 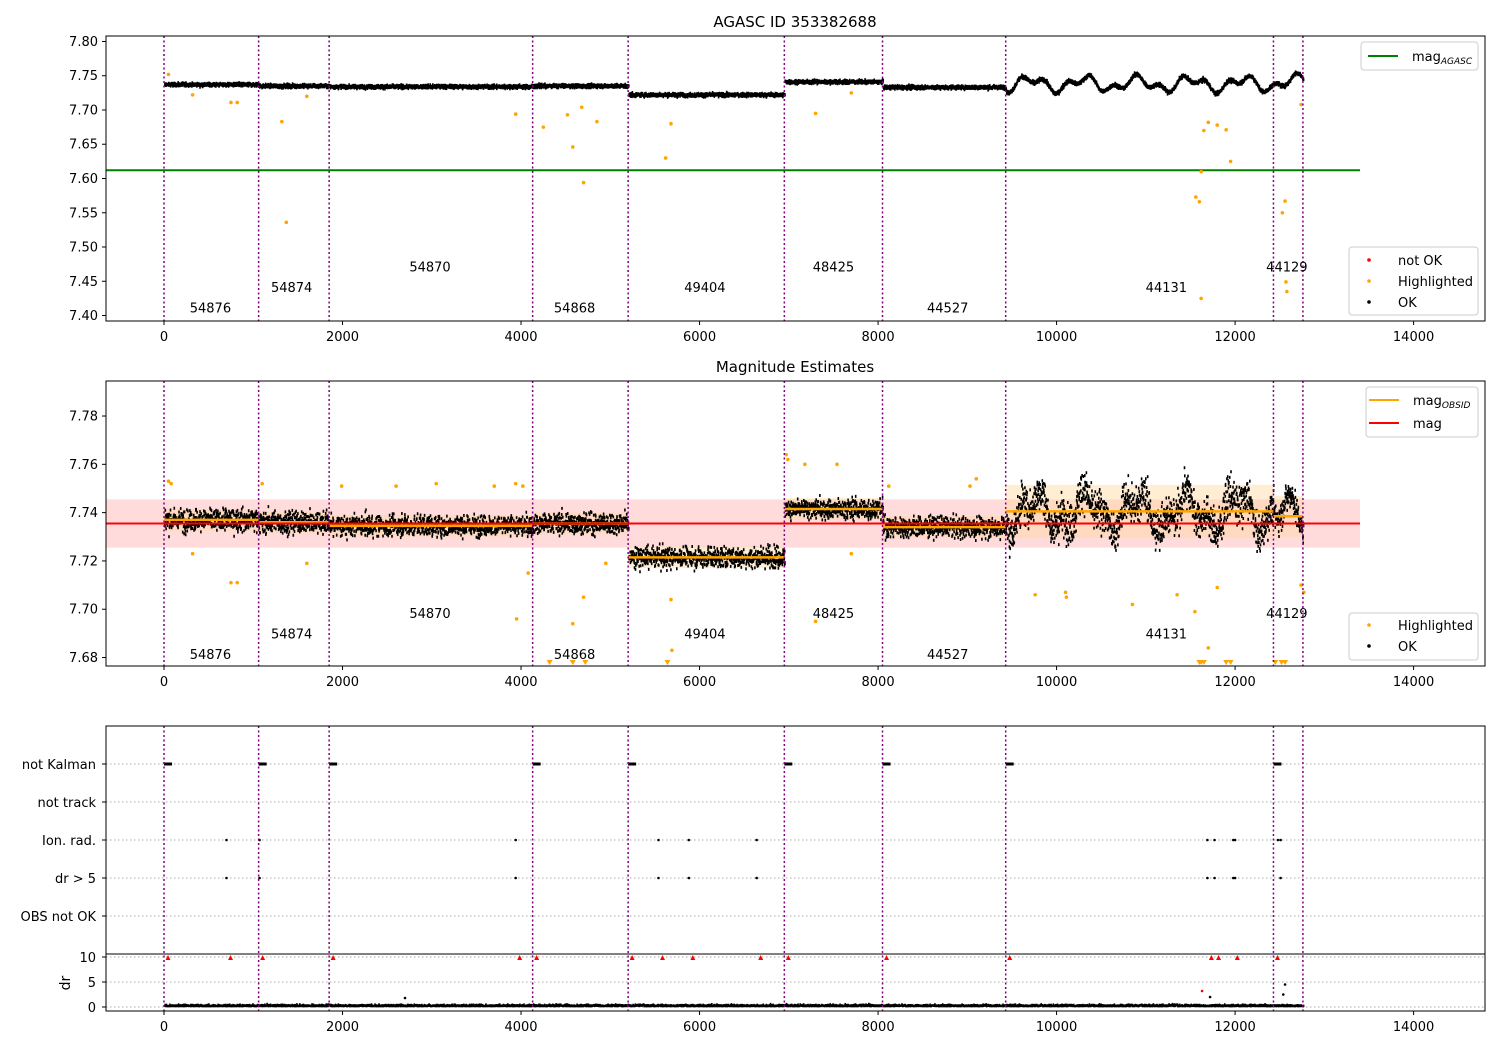 I want to click on y-tick-label: 7.60, so click(x=83, y=179).